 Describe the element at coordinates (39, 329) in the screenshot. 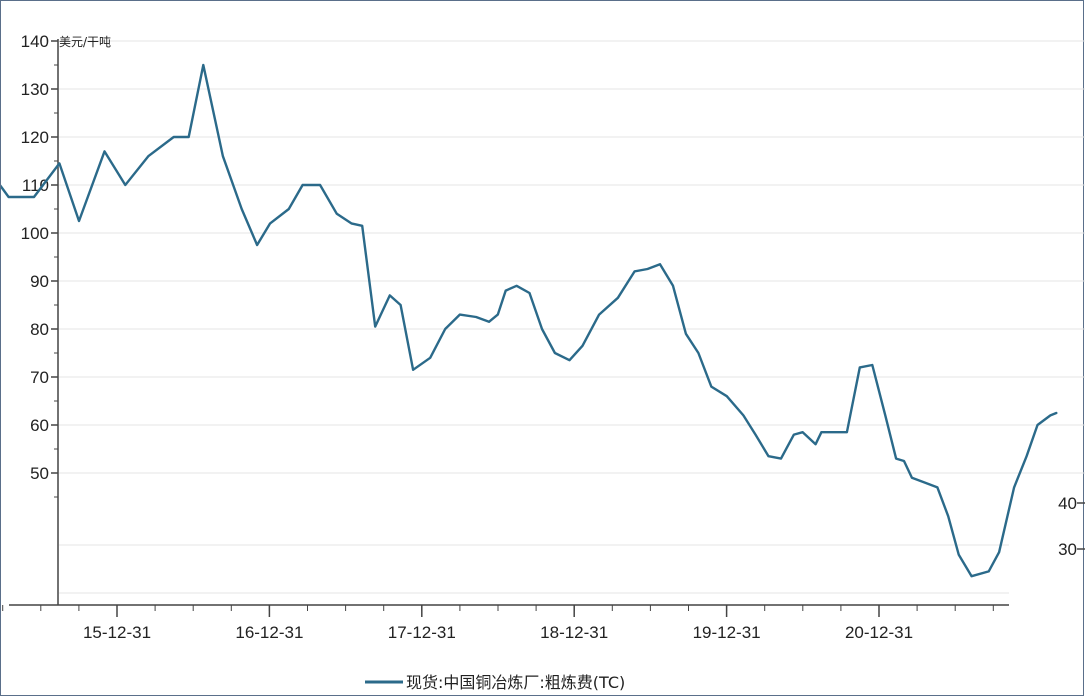

I see `y-tick-label: 80` at that location.